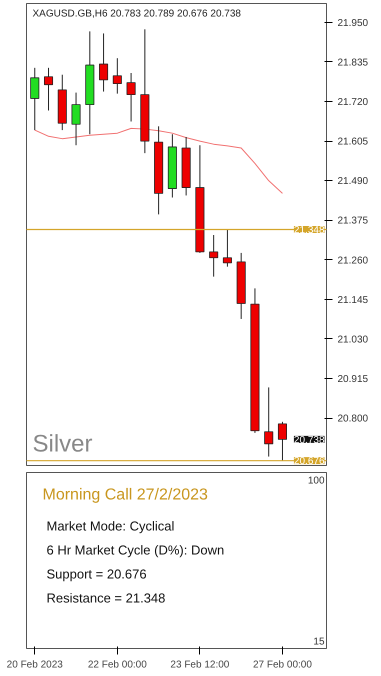 The height and width of the screenshot is (676, 381). I want to click on text: 100, so click(316, 481).